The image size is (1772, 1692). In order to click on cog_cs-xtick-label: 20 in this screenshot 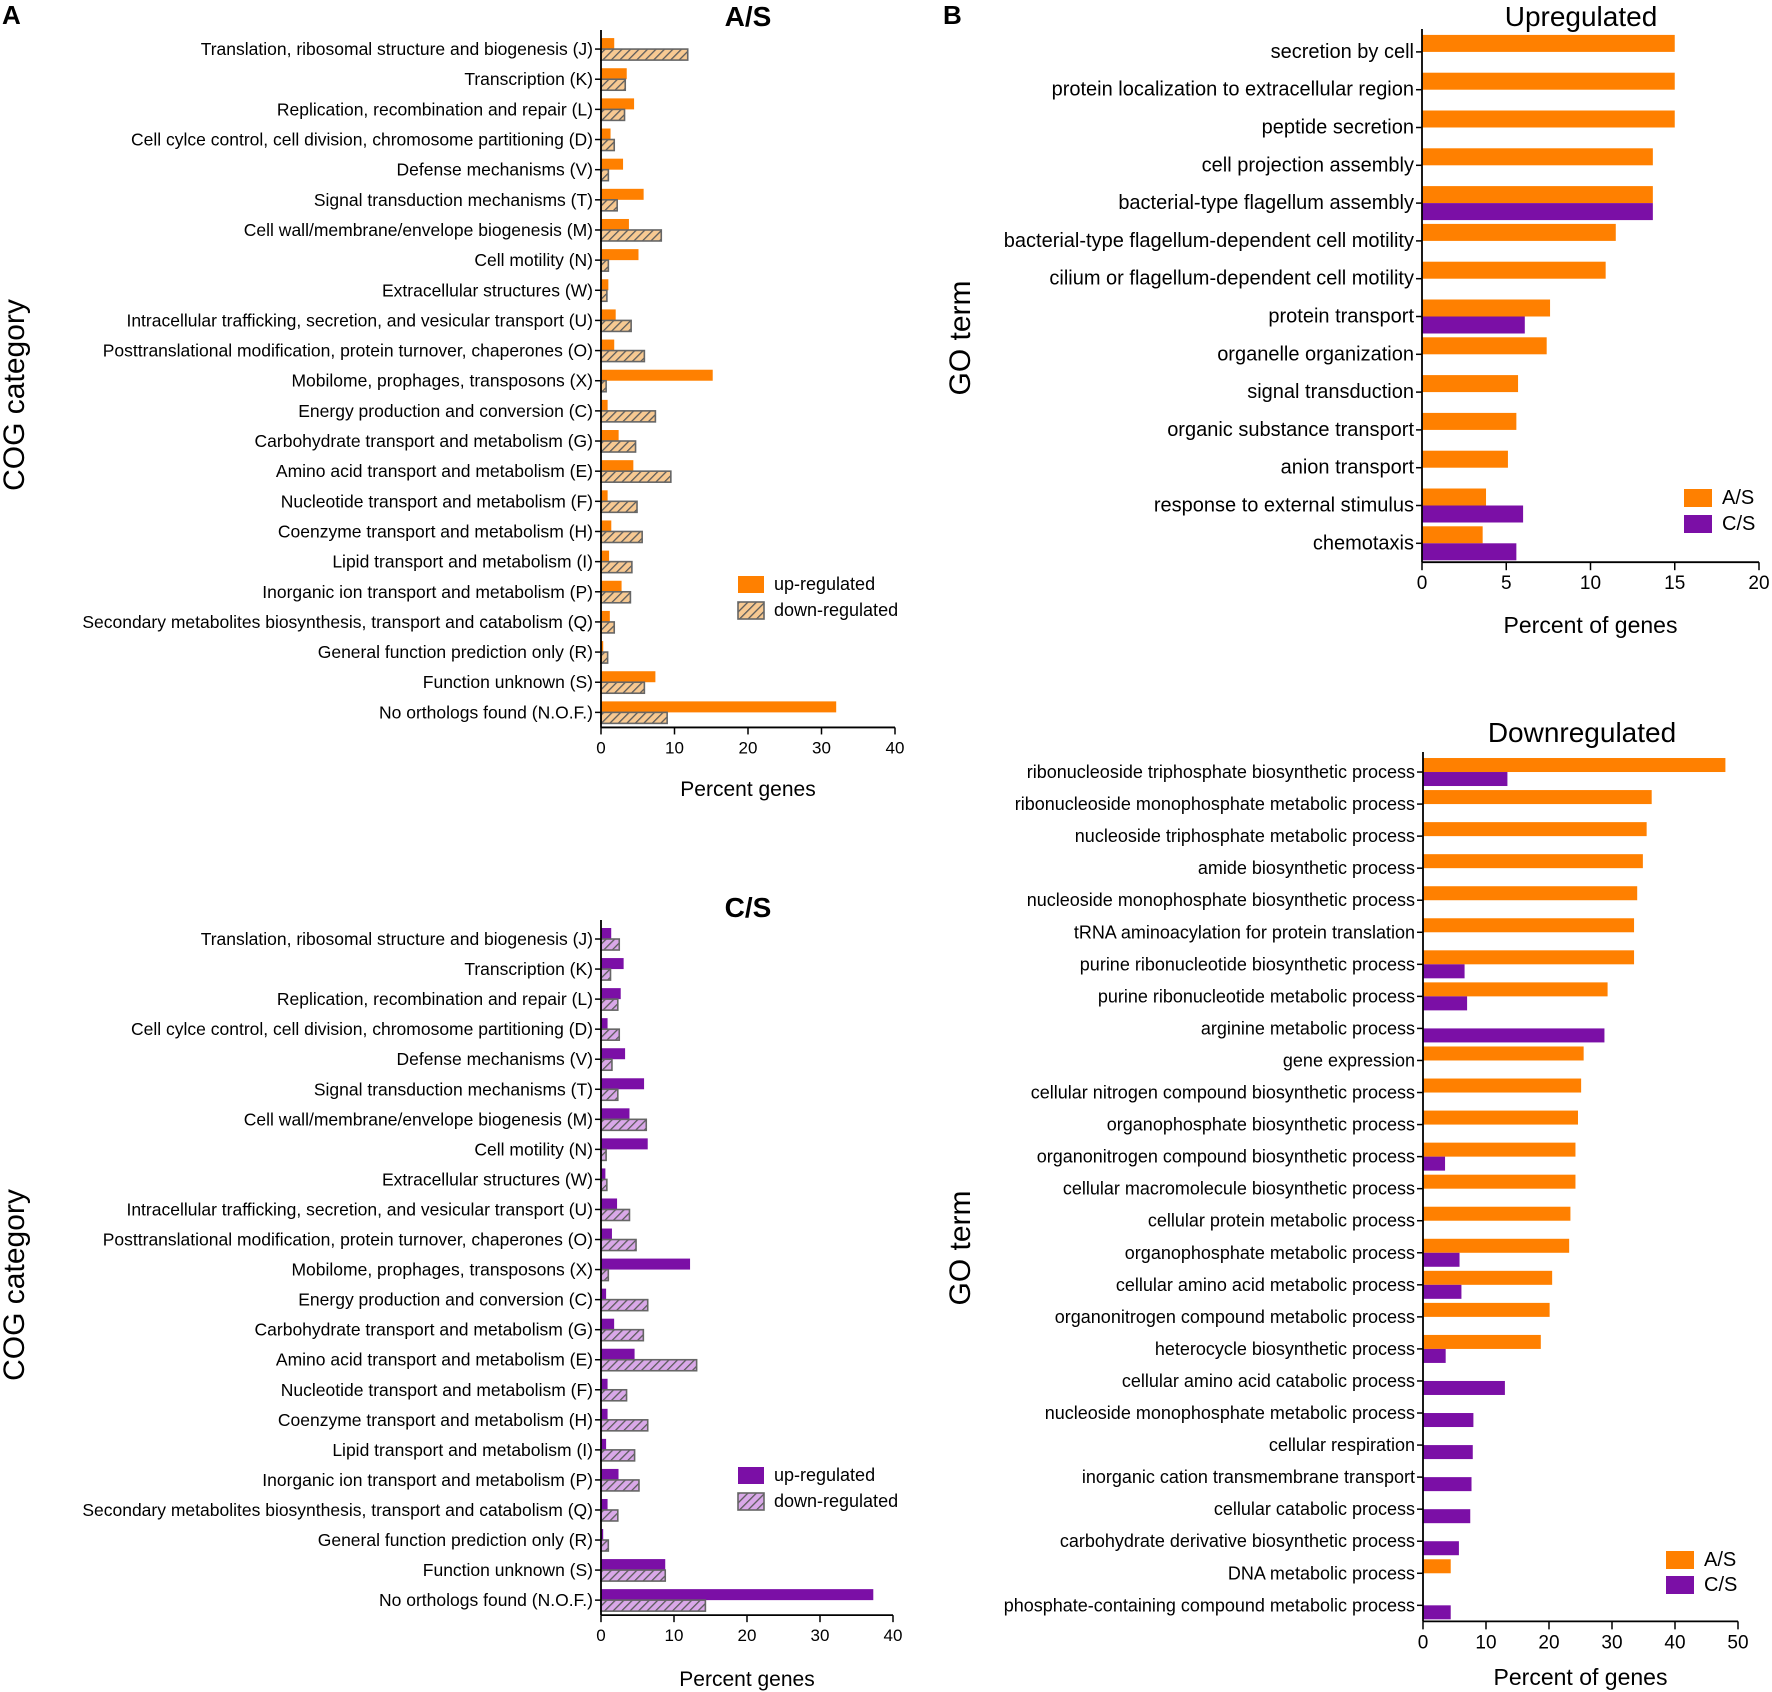, I will do `click(747, 1635)`.